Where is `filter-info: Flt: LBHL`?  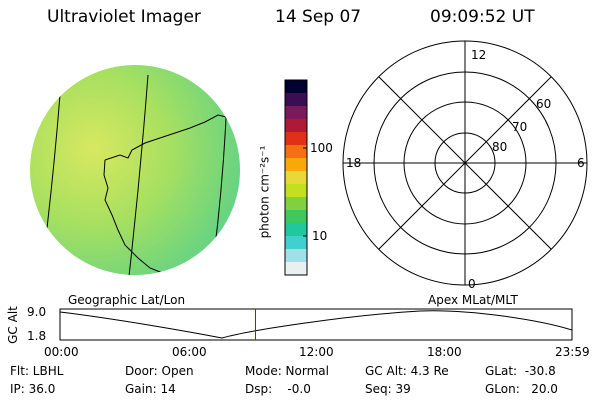
filter-info: Flt: LBHL is located at coordinates (37, 371).